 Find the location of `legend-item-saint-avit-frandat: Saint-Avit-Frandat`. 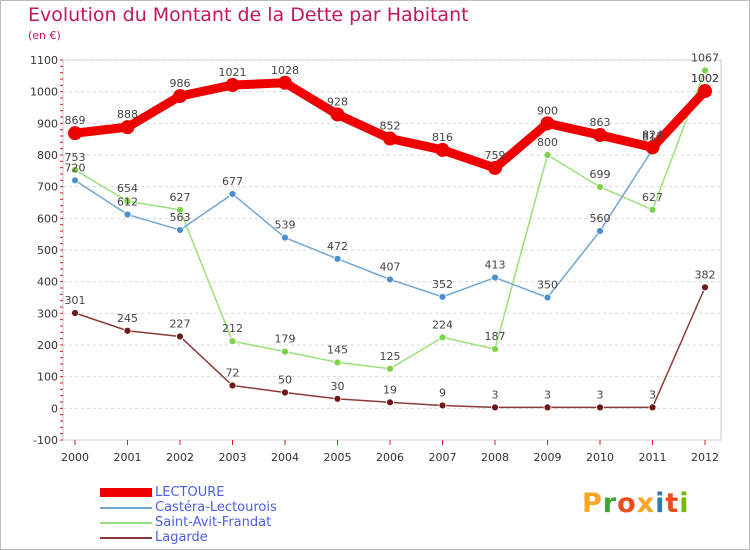

legend-item-saint-avit-frandat: Saint-Avit-Frandat is located at coordinates (188, 522).